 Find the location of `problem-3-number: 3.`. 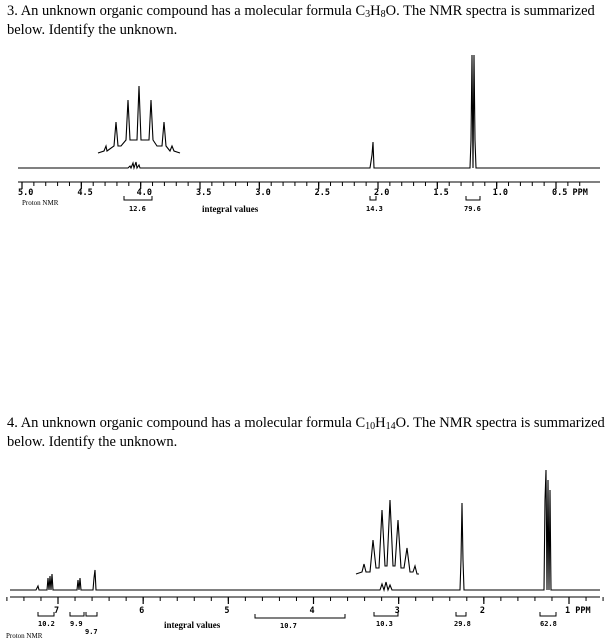

problem-3-number: 3. is located at coordinates (12, 11).